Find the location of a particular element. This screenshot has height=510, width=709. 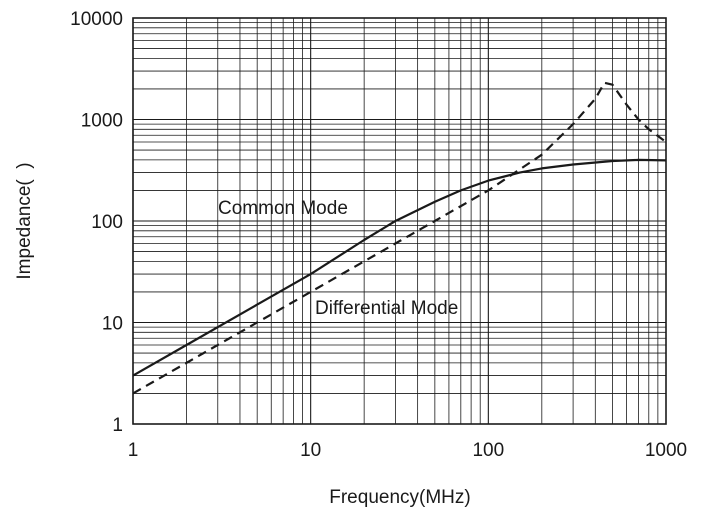

x-axis-title: Frequency(MHz) is located at coordinates (399, 497).